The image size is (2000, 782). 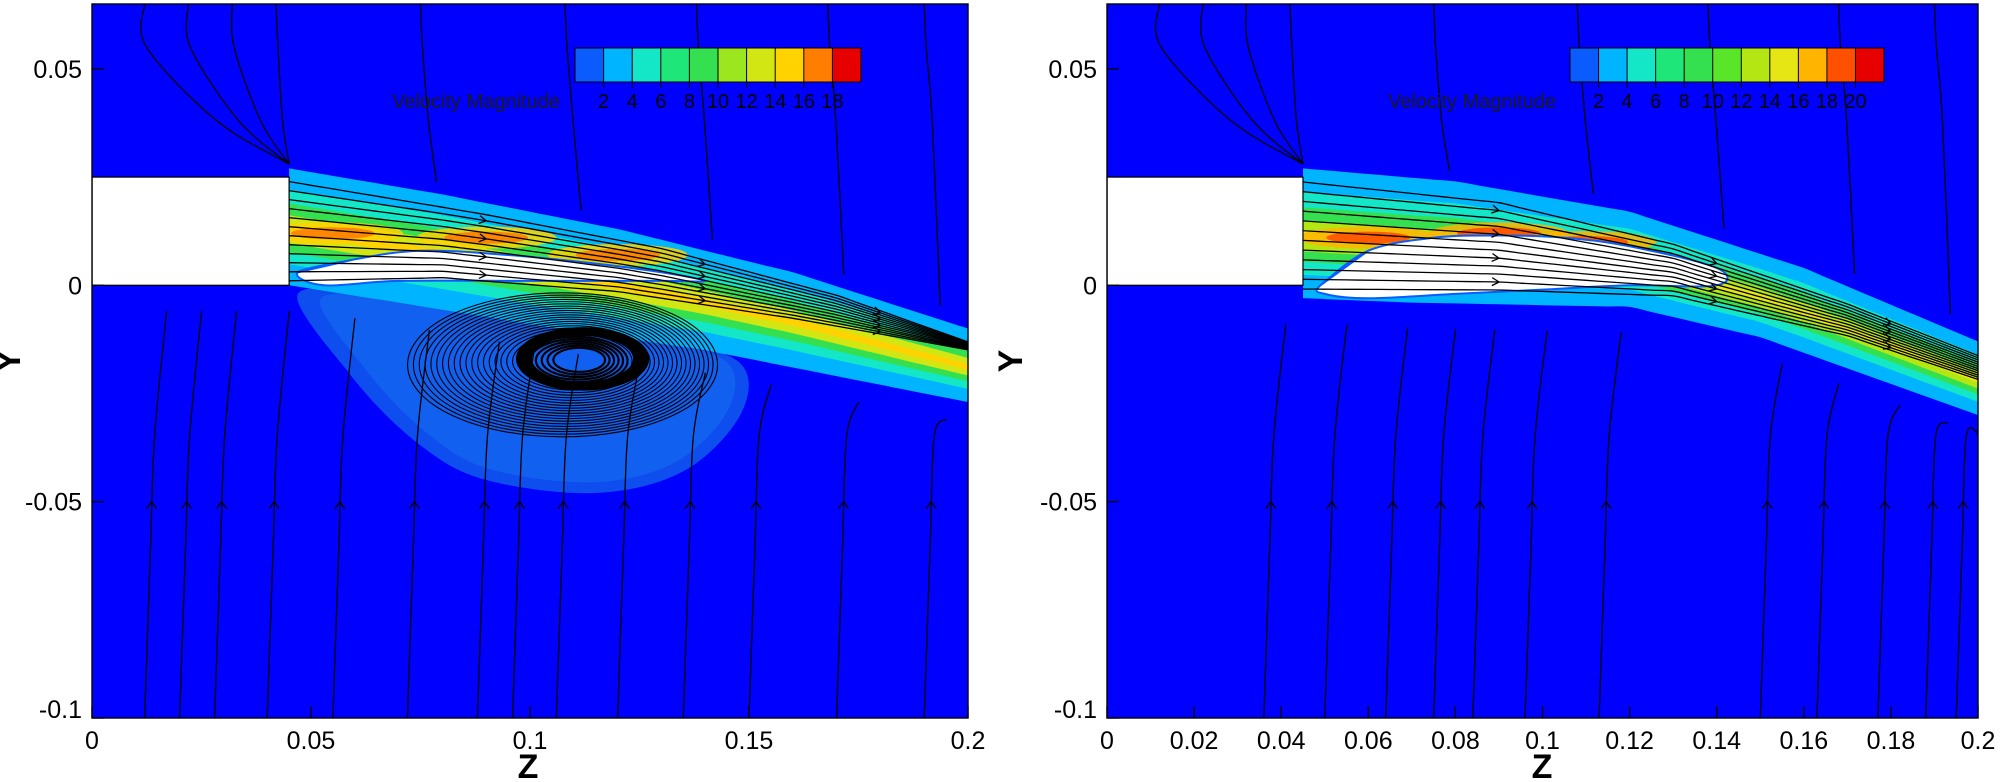 What do you see at coordinates (1075, 710) in the screenshot?
I see `y-tick-label: -0.1` at bounding box center [1075, 710].